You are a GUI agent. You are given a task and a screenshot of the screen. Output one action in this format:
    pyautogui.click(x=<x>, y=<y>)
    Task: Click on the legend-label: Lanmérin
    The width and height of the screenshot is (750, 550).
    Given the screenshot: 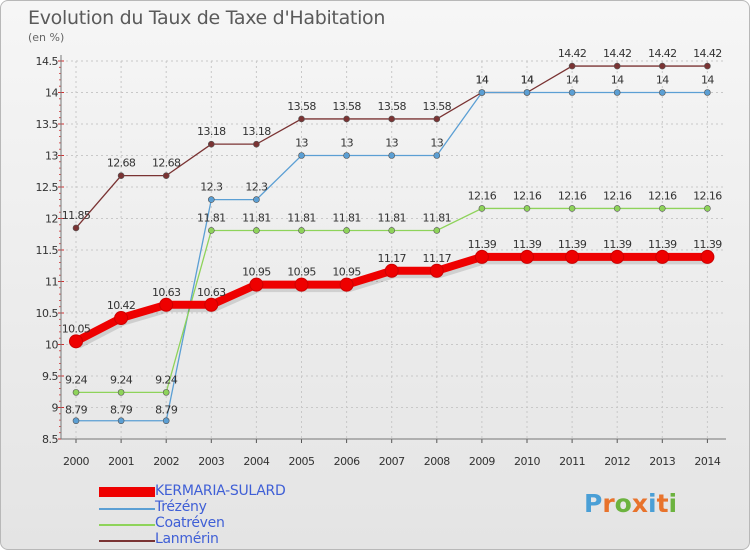 What is the action you would take?
    pyautogui.click(x=187, y=539)
    